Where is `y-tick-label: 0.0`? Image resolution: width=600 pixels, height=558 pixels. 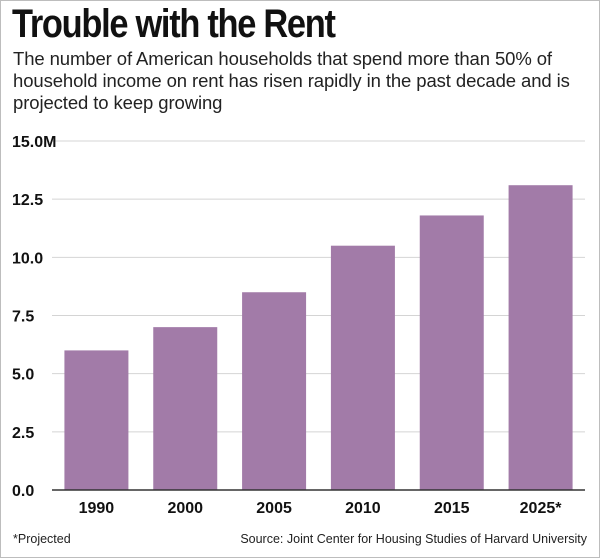 y-tick-label: 0.0 is located at coordinates (23, 491).